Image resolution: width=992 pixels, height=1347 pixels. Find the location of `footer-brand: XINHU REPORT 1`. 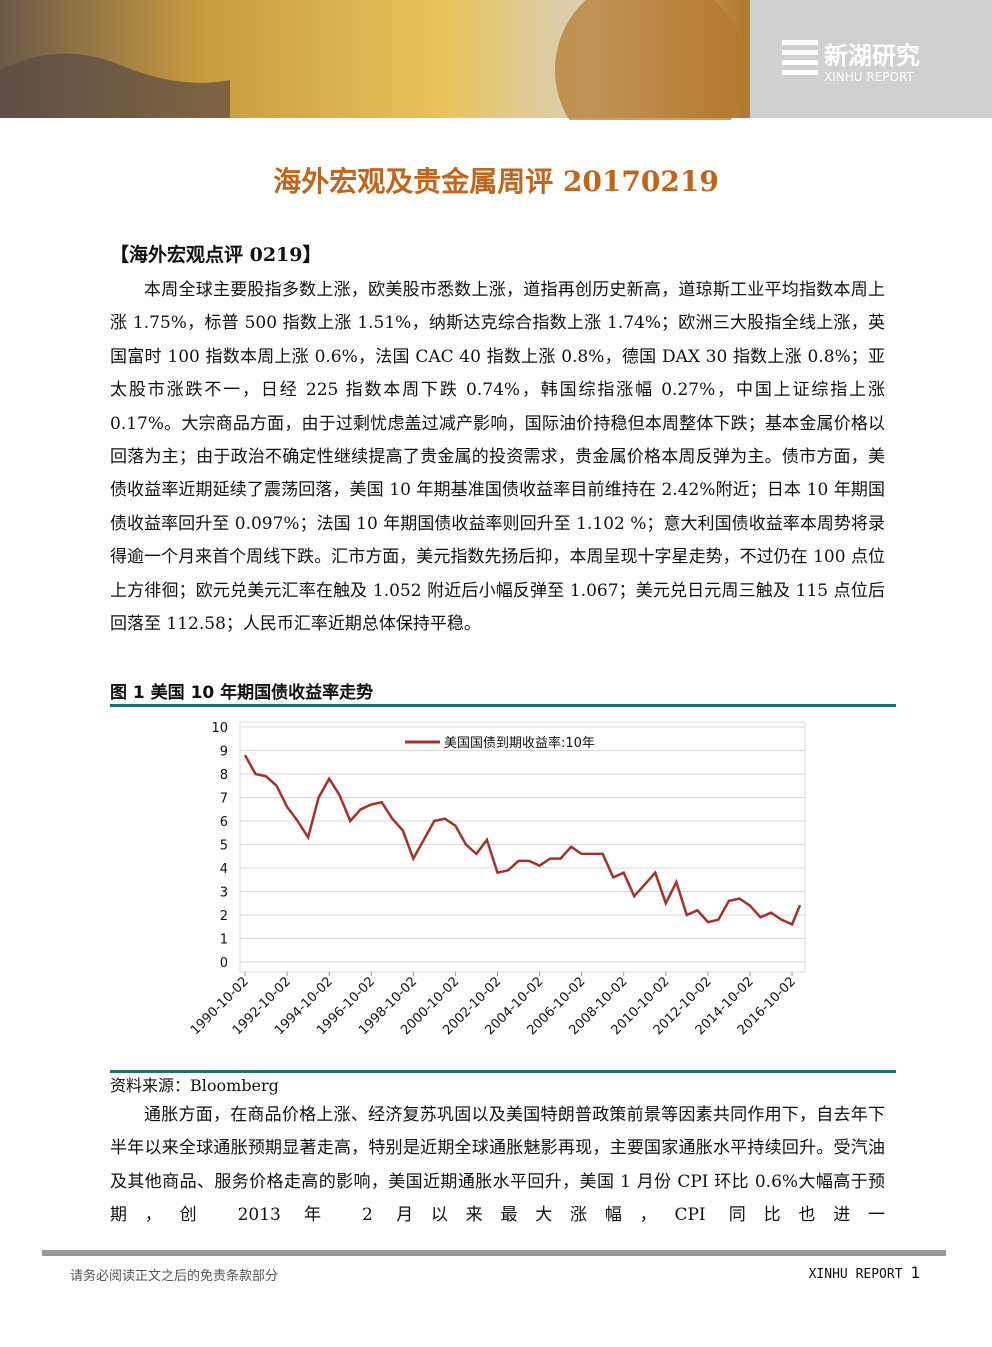

footer-brand: XINHU REPORT 1 is located at coordinates (864, 1272).